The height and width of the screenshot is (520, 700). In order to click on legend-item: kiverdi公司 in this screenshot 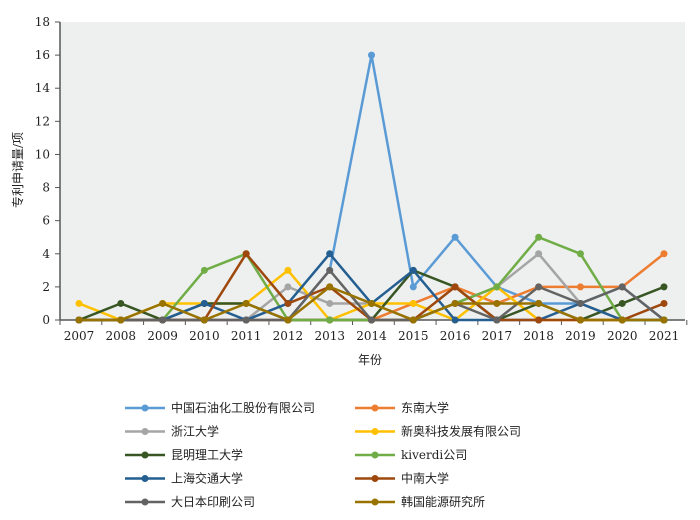, I will do `click(411, 455)`.